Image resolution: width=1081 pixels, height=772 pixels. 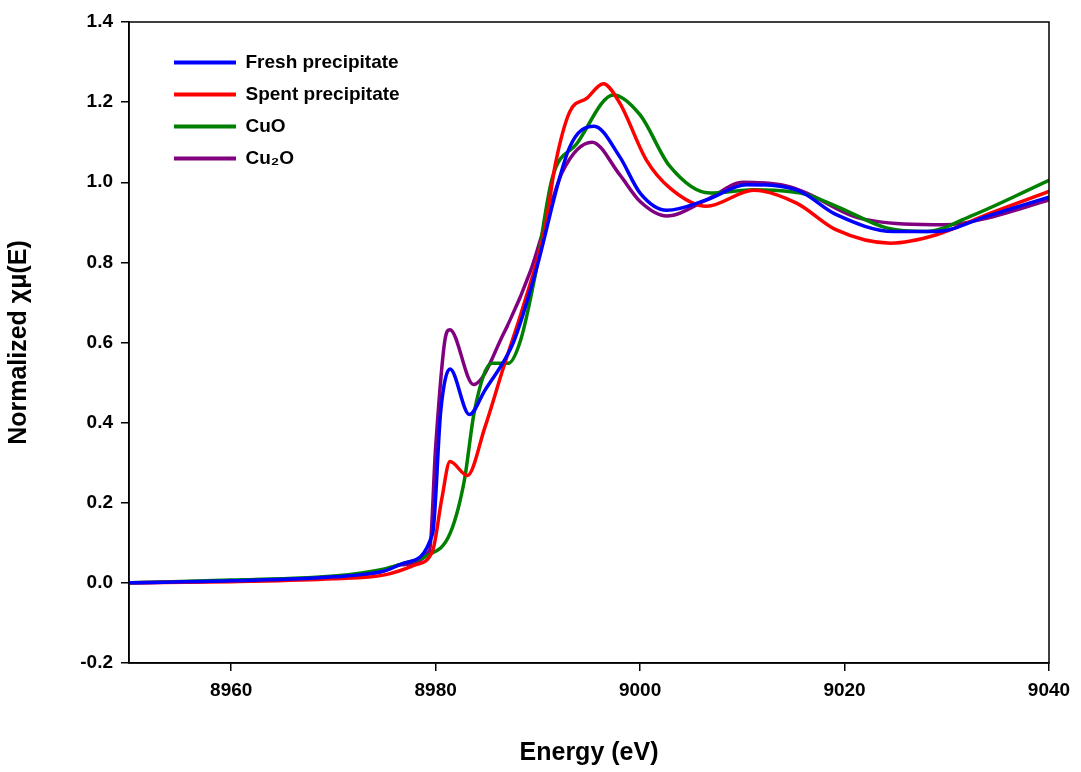 I want to click on x-tick-label: 9040, so click(x=1049, y=689).